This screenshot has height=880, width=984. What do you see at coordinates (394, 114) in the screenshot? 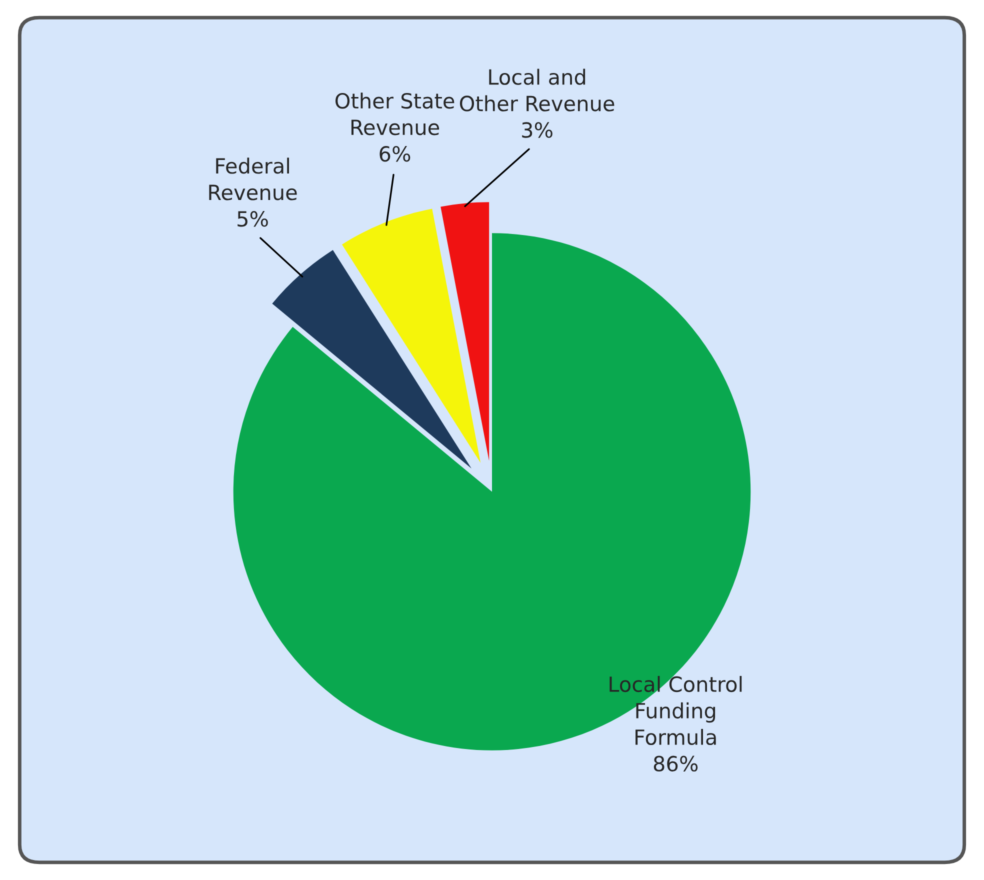
I see `slice-label: Other State Revenue` at bounding box center [394, 114].